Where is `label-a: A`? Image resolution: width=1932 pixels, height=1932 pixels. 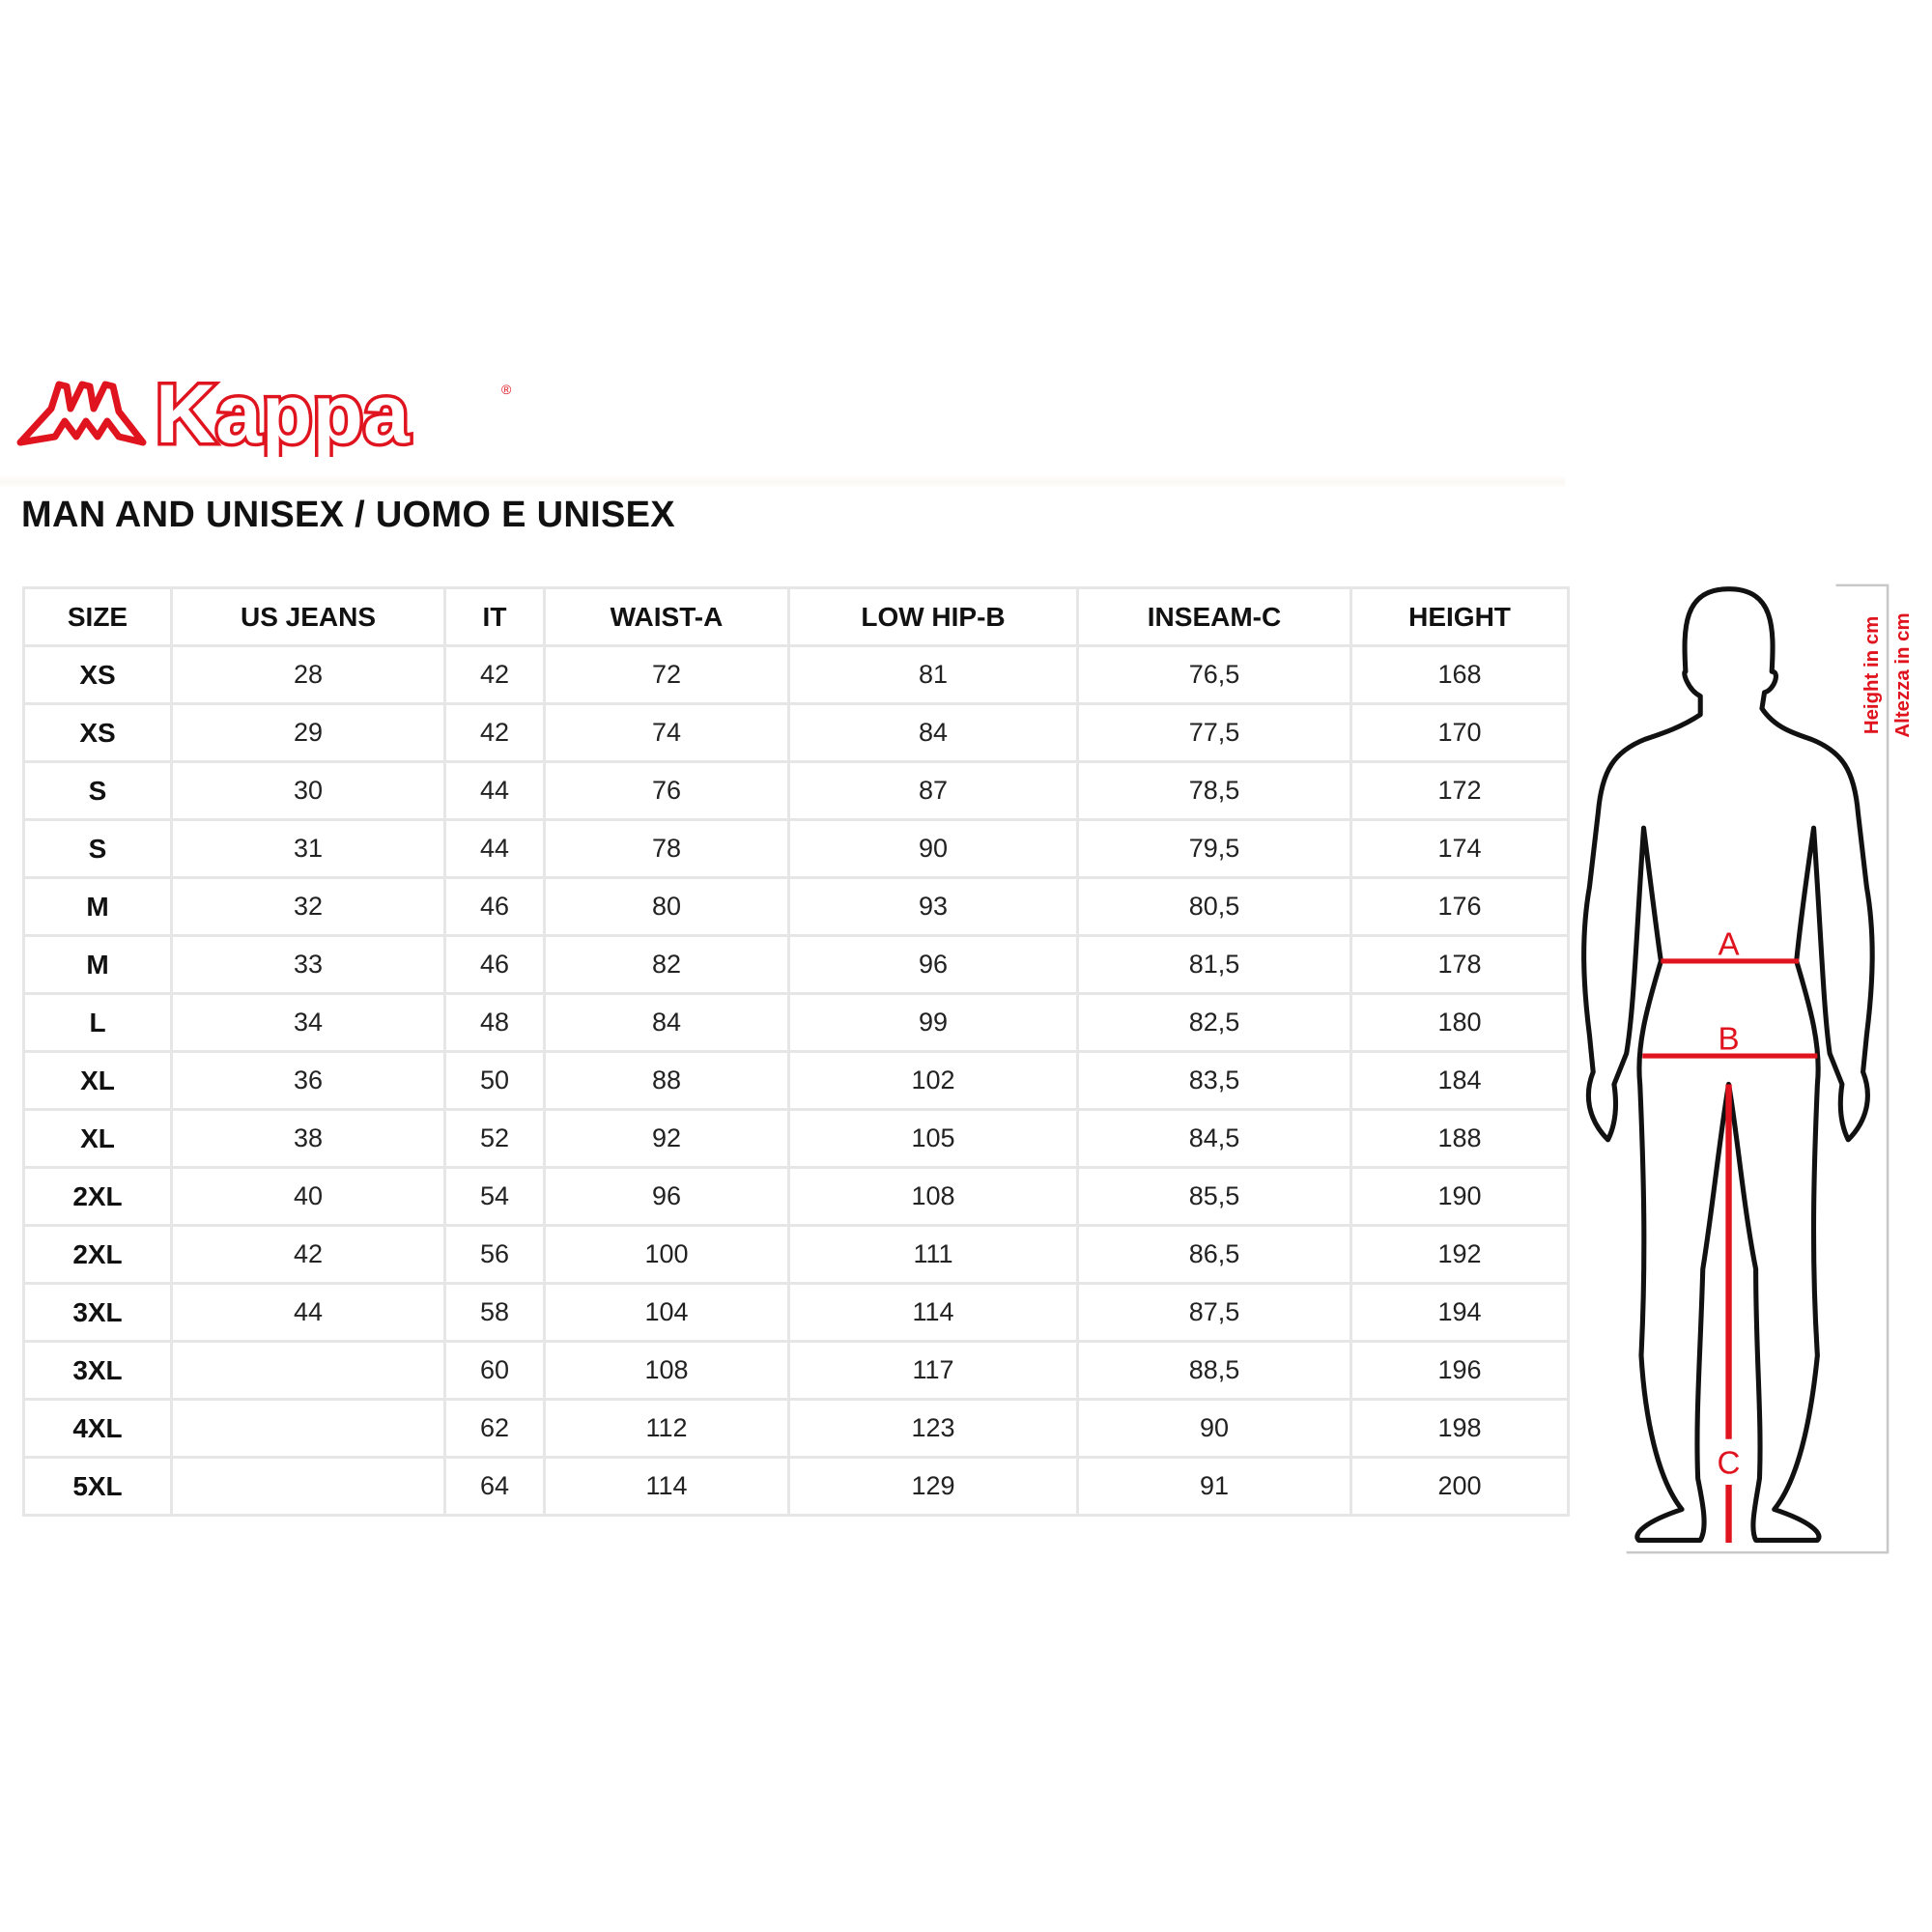
label-a: A is located at coordinates (1729, 945).